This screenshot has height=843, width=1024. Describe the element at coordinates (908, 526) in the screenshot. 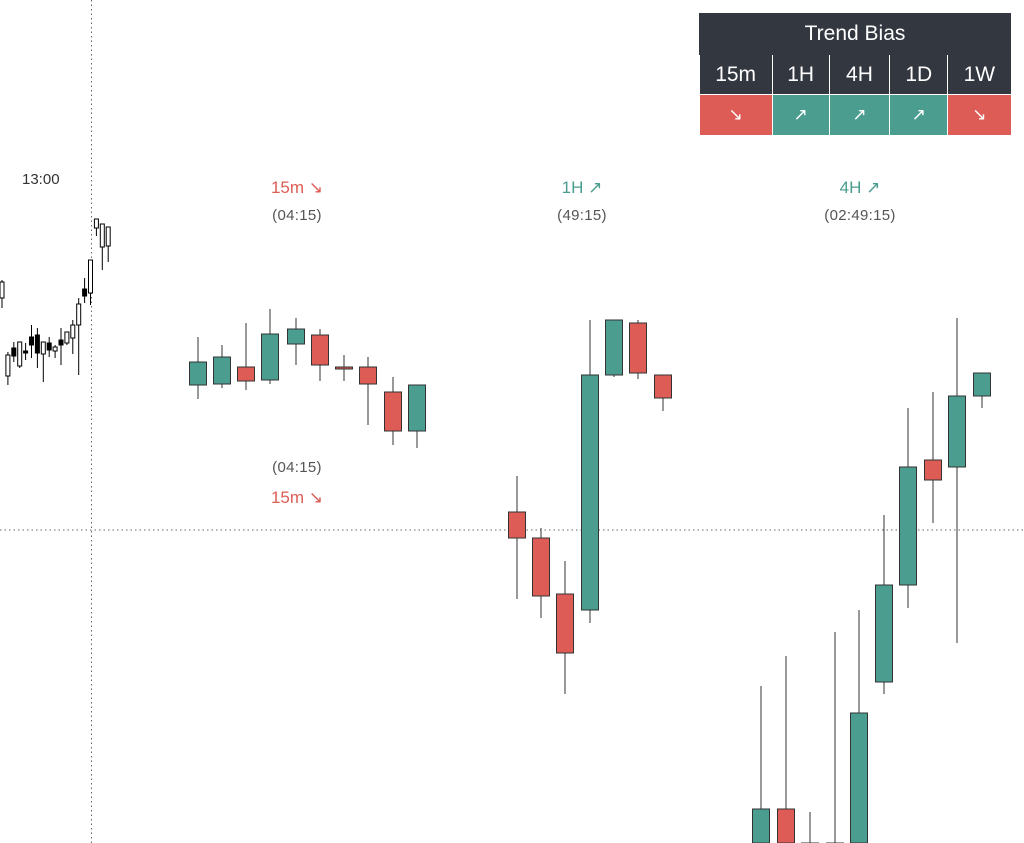

I see `candle-4h-6-body` at that location.